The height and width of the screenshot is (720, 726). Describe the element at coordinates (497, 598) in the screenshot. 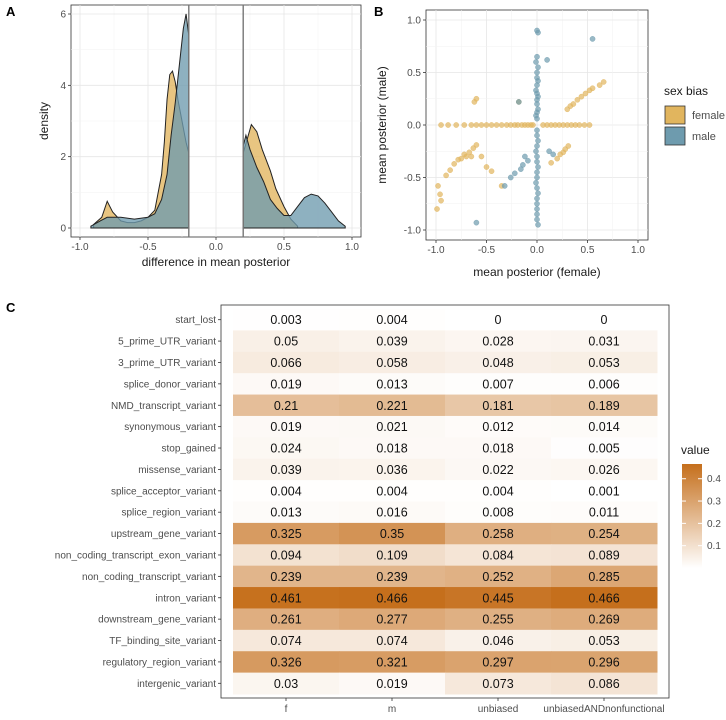

I see `heatmap-cell-value: 0.445` at that location.